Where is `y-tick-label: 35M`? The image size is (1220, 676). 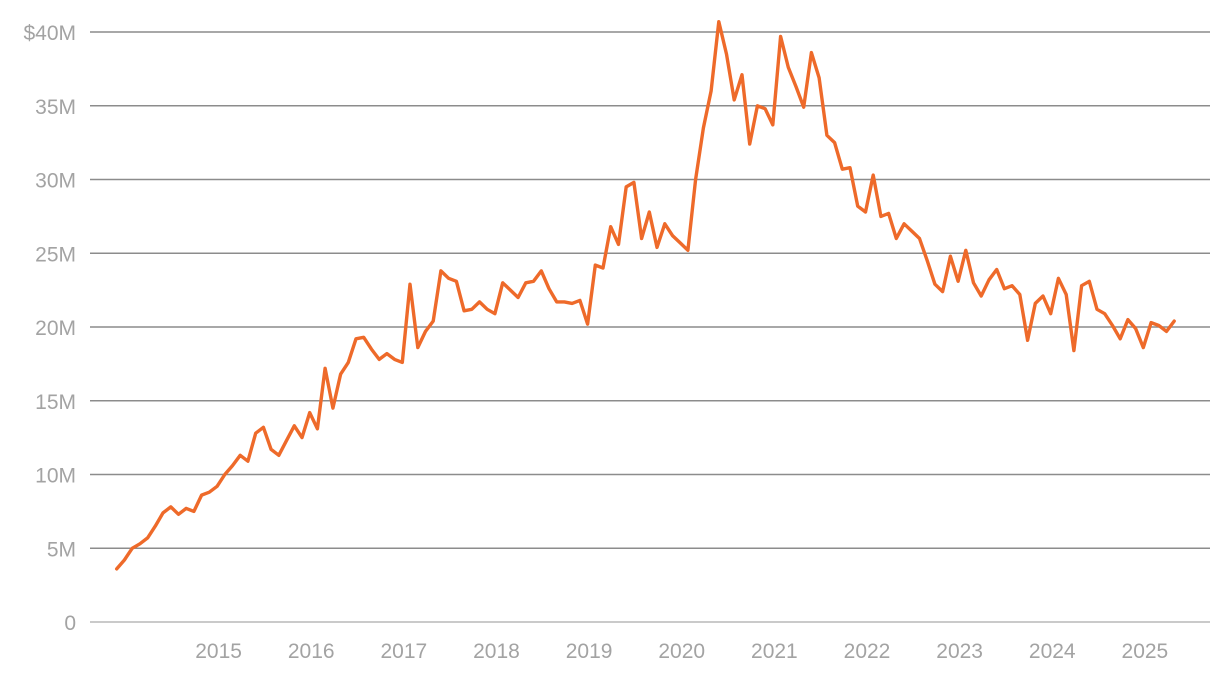
y-tick-label: 35M is located at coordinates (55, 107).